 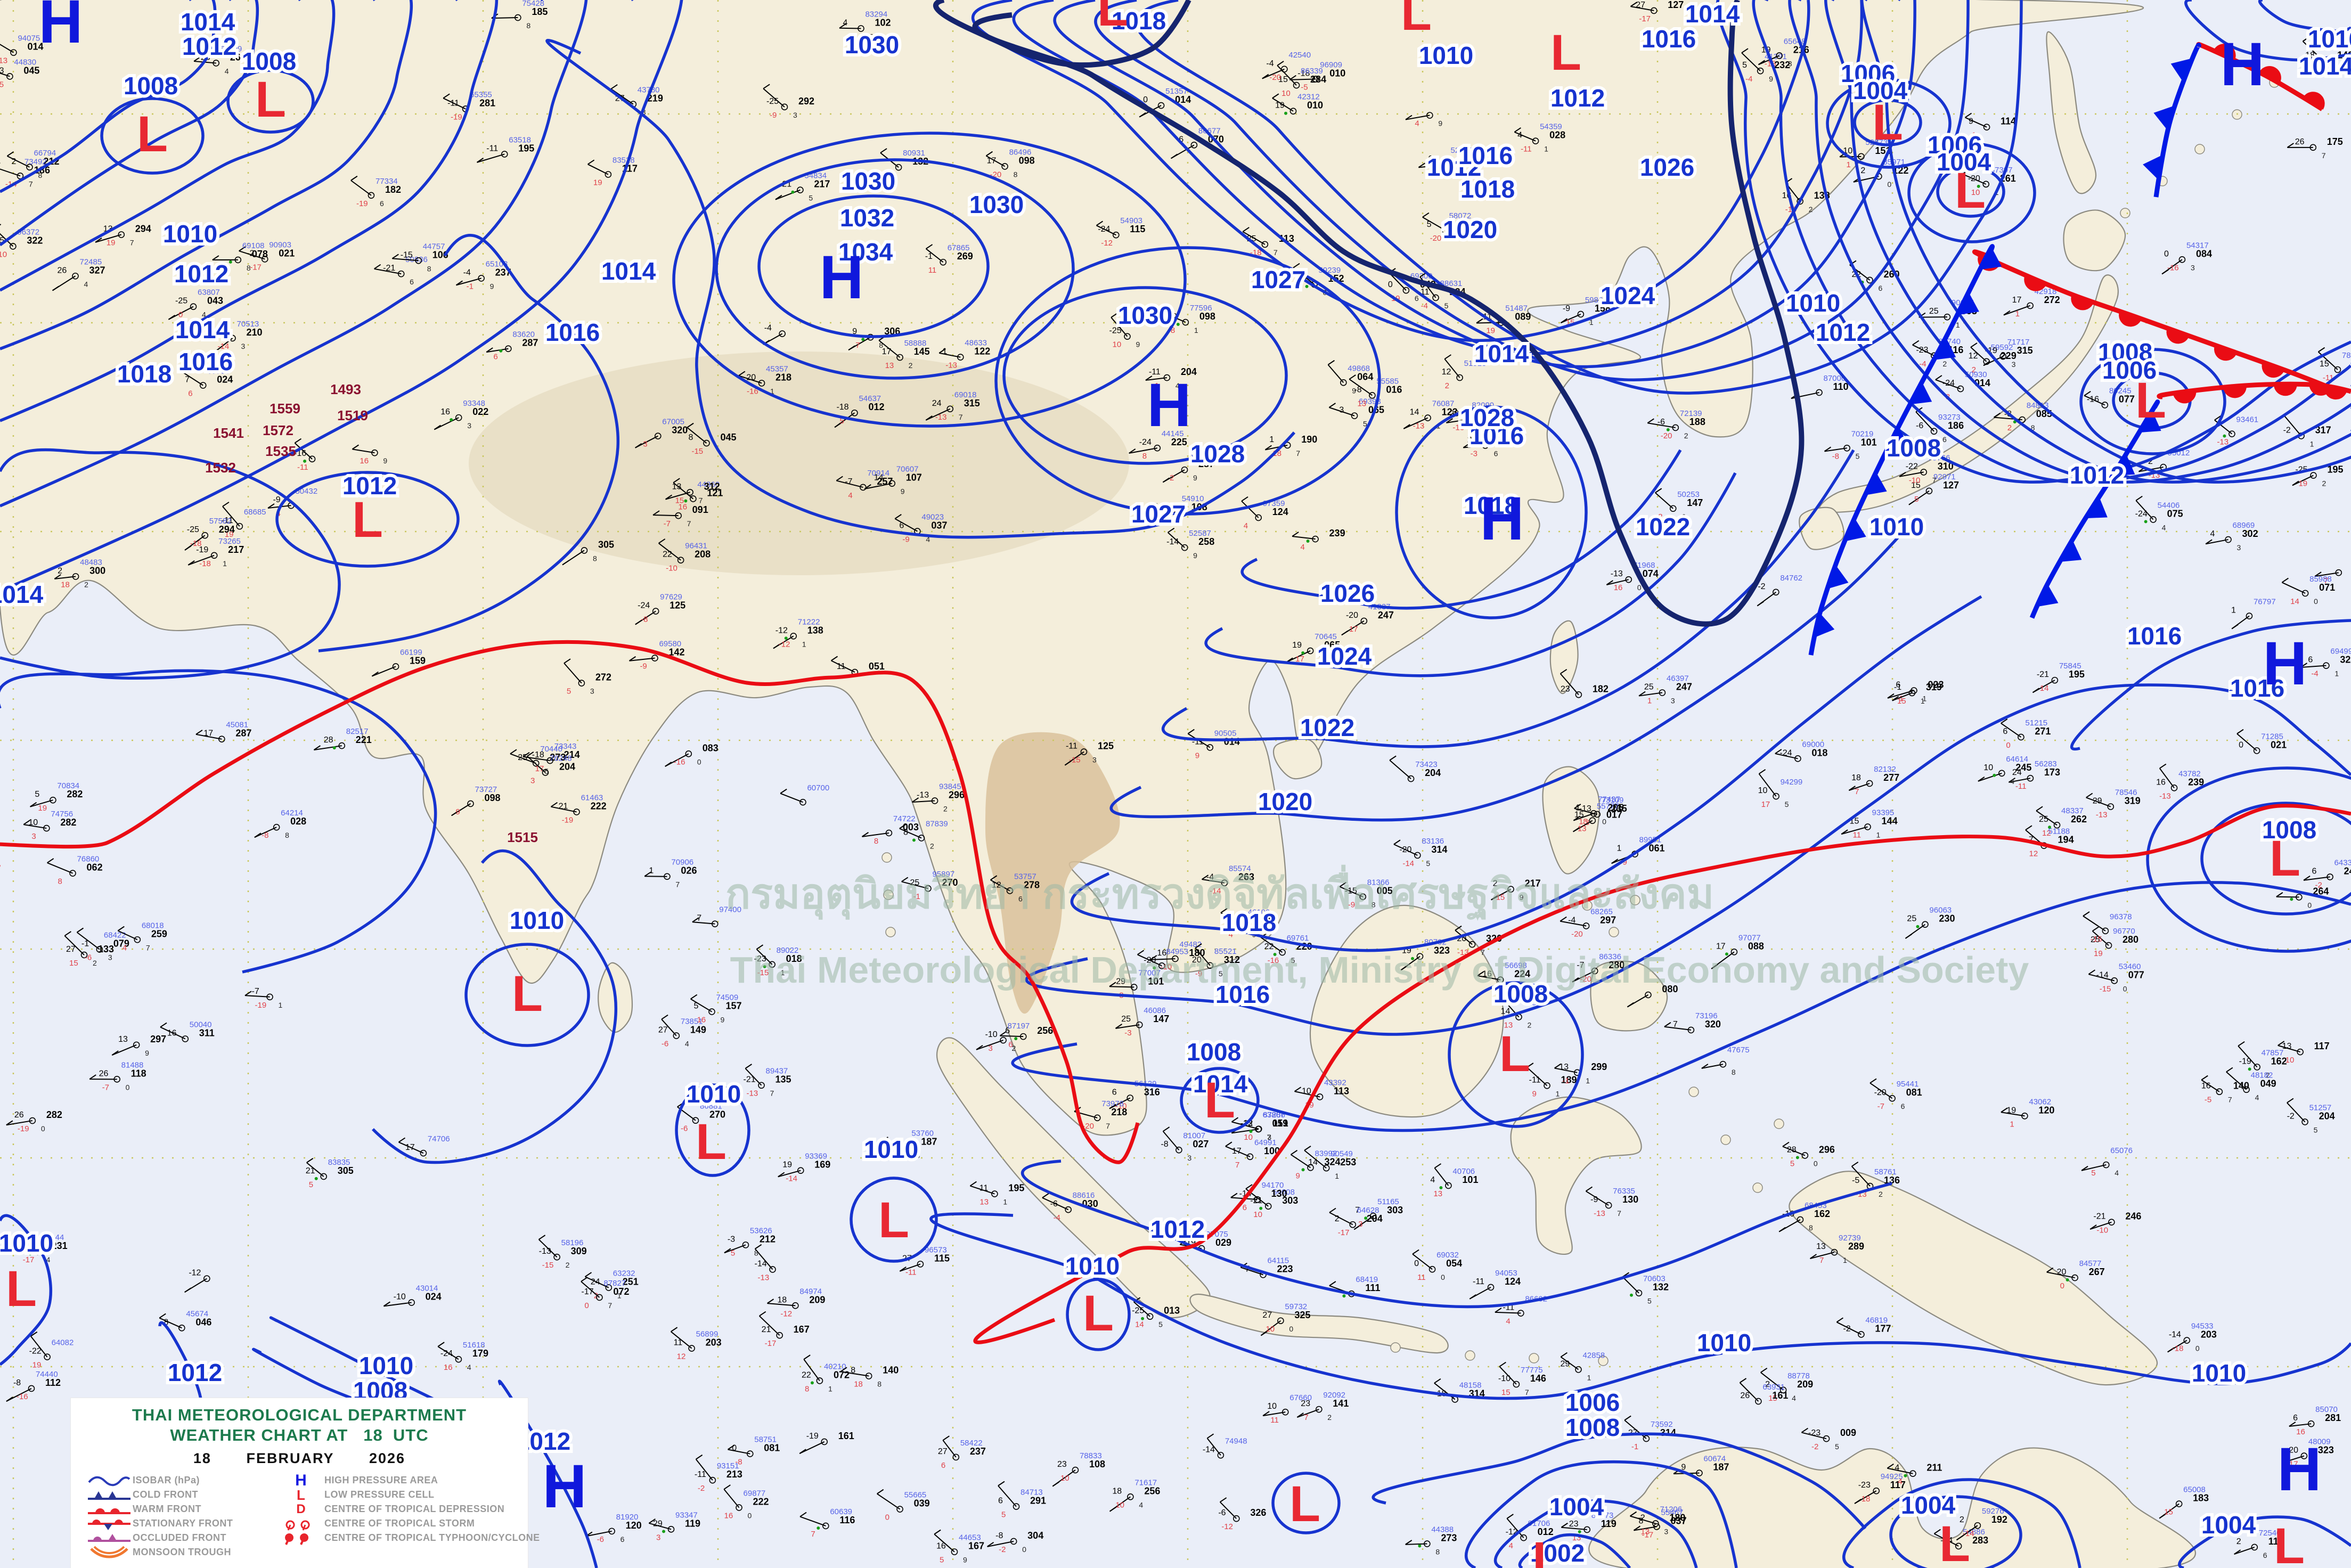 What do you see at coordinates (227, 530) in the screenshot?
I see `station-value: 294` at bounding box center [227, 530].